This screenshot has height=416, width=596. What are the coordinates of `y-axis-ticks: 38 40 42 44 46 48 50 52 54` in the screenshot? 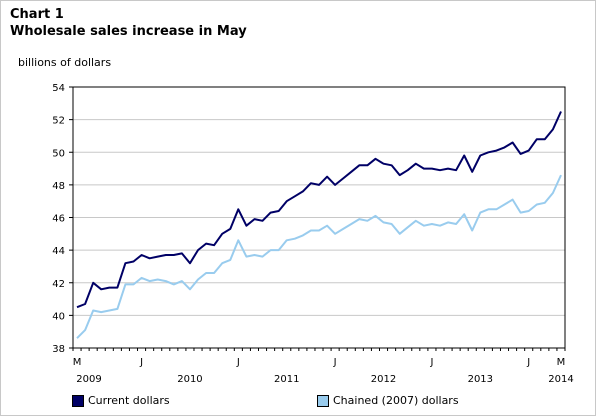 It's located at (62, 219).